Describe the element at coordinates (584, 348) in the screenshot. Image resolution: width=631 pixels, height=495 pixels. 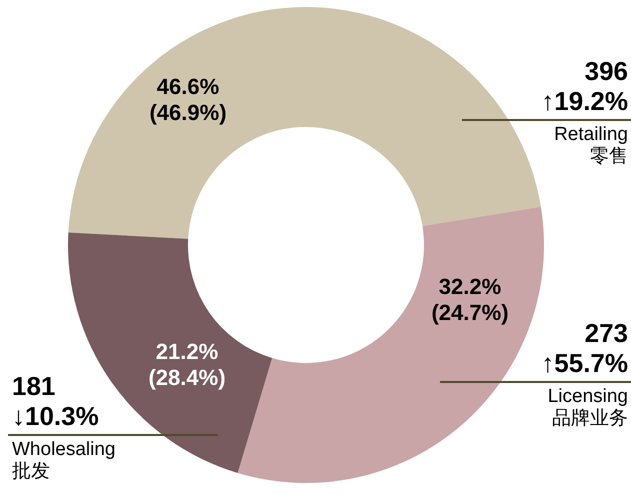
I see `text: 273 ↑55.7%` at that location.